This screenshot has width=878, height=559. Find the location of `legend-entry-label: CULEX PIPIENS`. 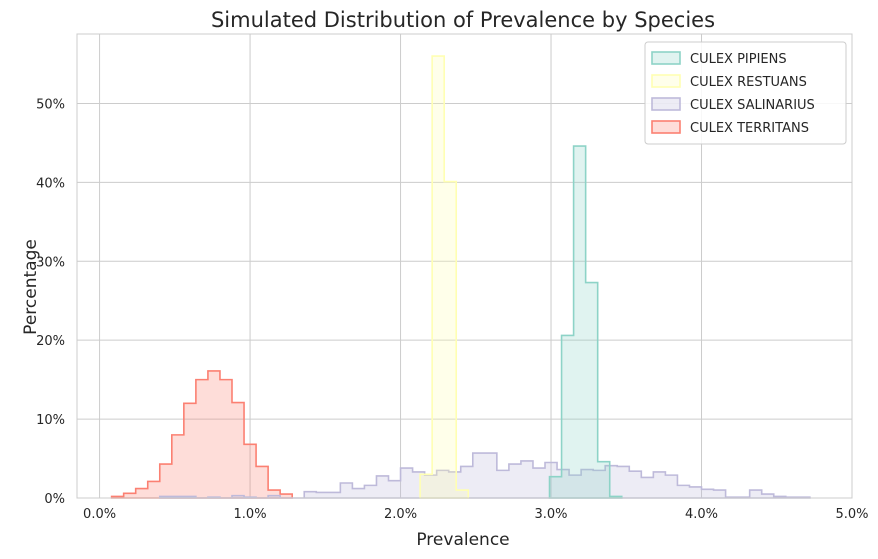

legend-entry-label: CULEX PIPIENS is located at coordinates (738, 59).